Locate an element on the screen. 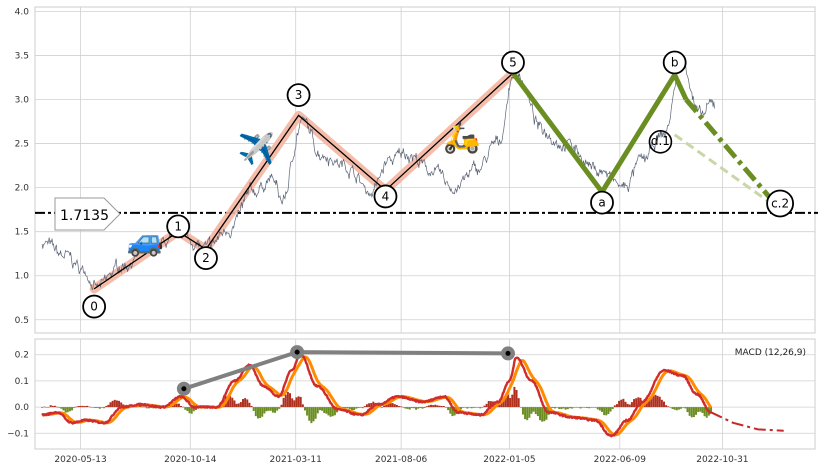  x-tick-label: 2021-03-11 is located at coordinates (296, 460).